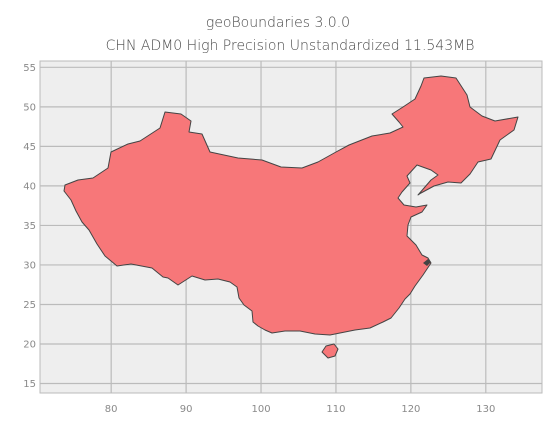 The height and width of the screenshot is (433, 556). I want to click on y-tick-label: 35, so click(29, 226).